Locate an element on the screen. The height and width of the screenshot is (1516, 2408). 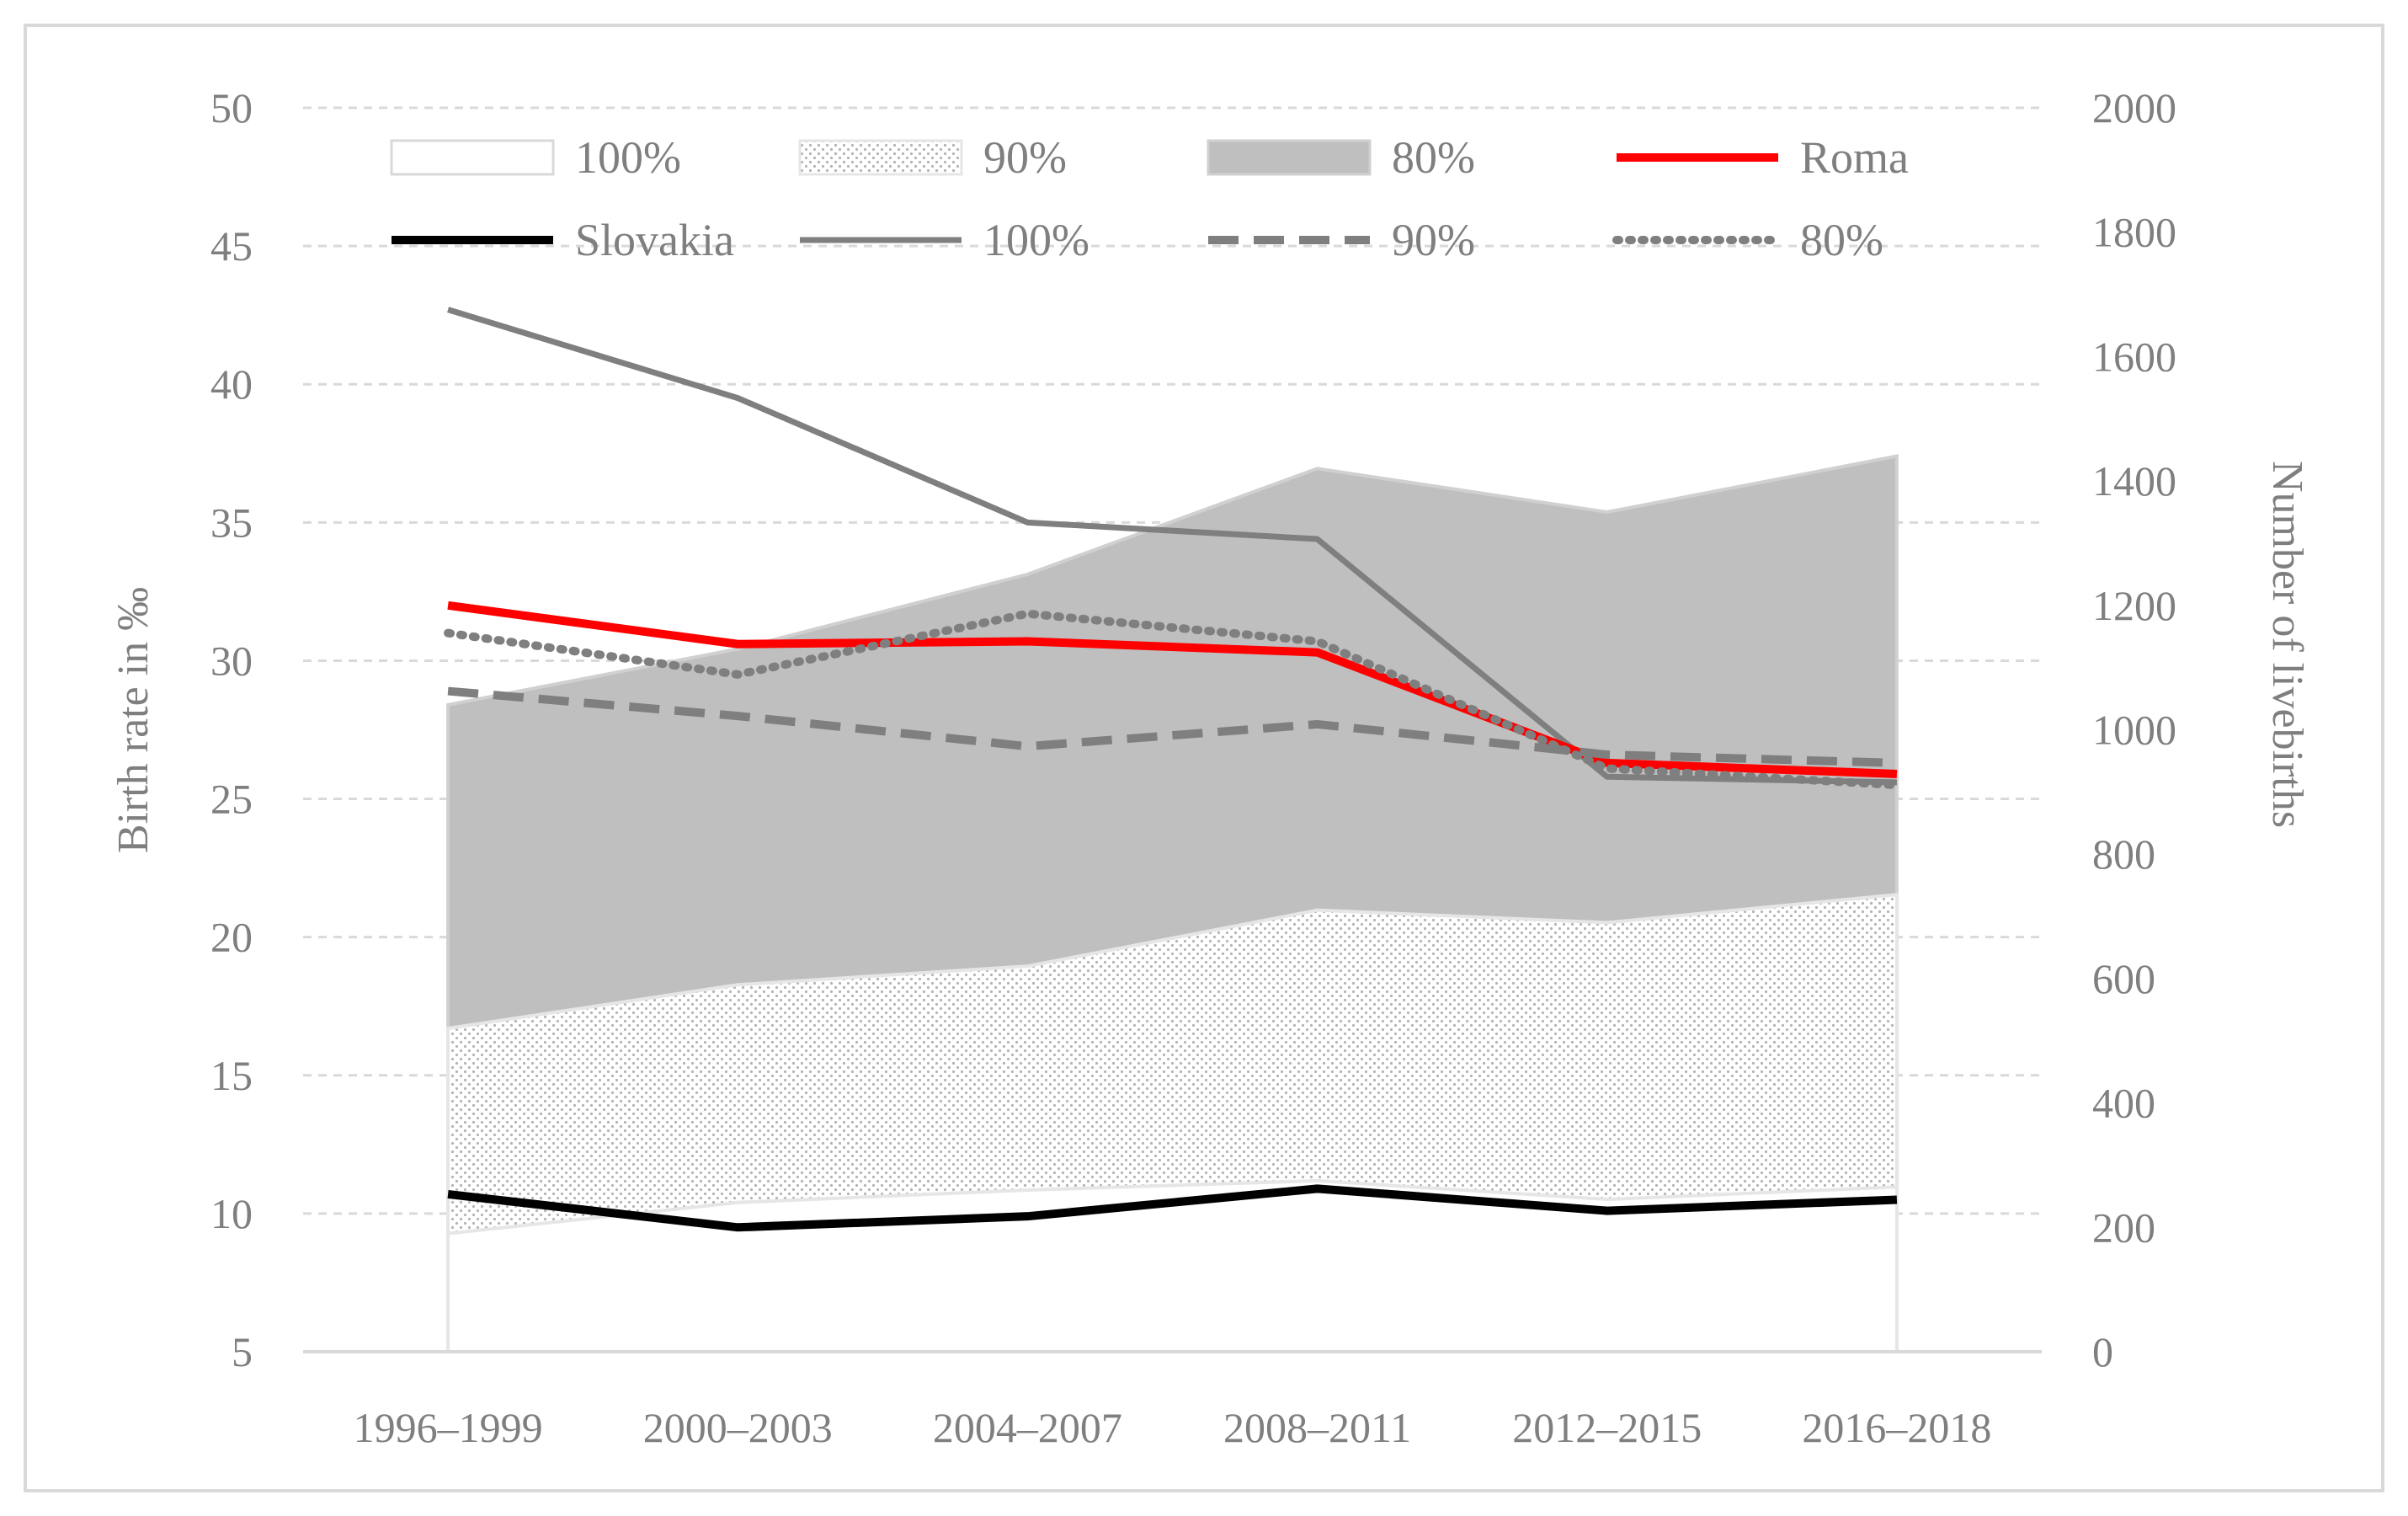
line-dotted-gray-80pct is located at coordinates (1172, 699).